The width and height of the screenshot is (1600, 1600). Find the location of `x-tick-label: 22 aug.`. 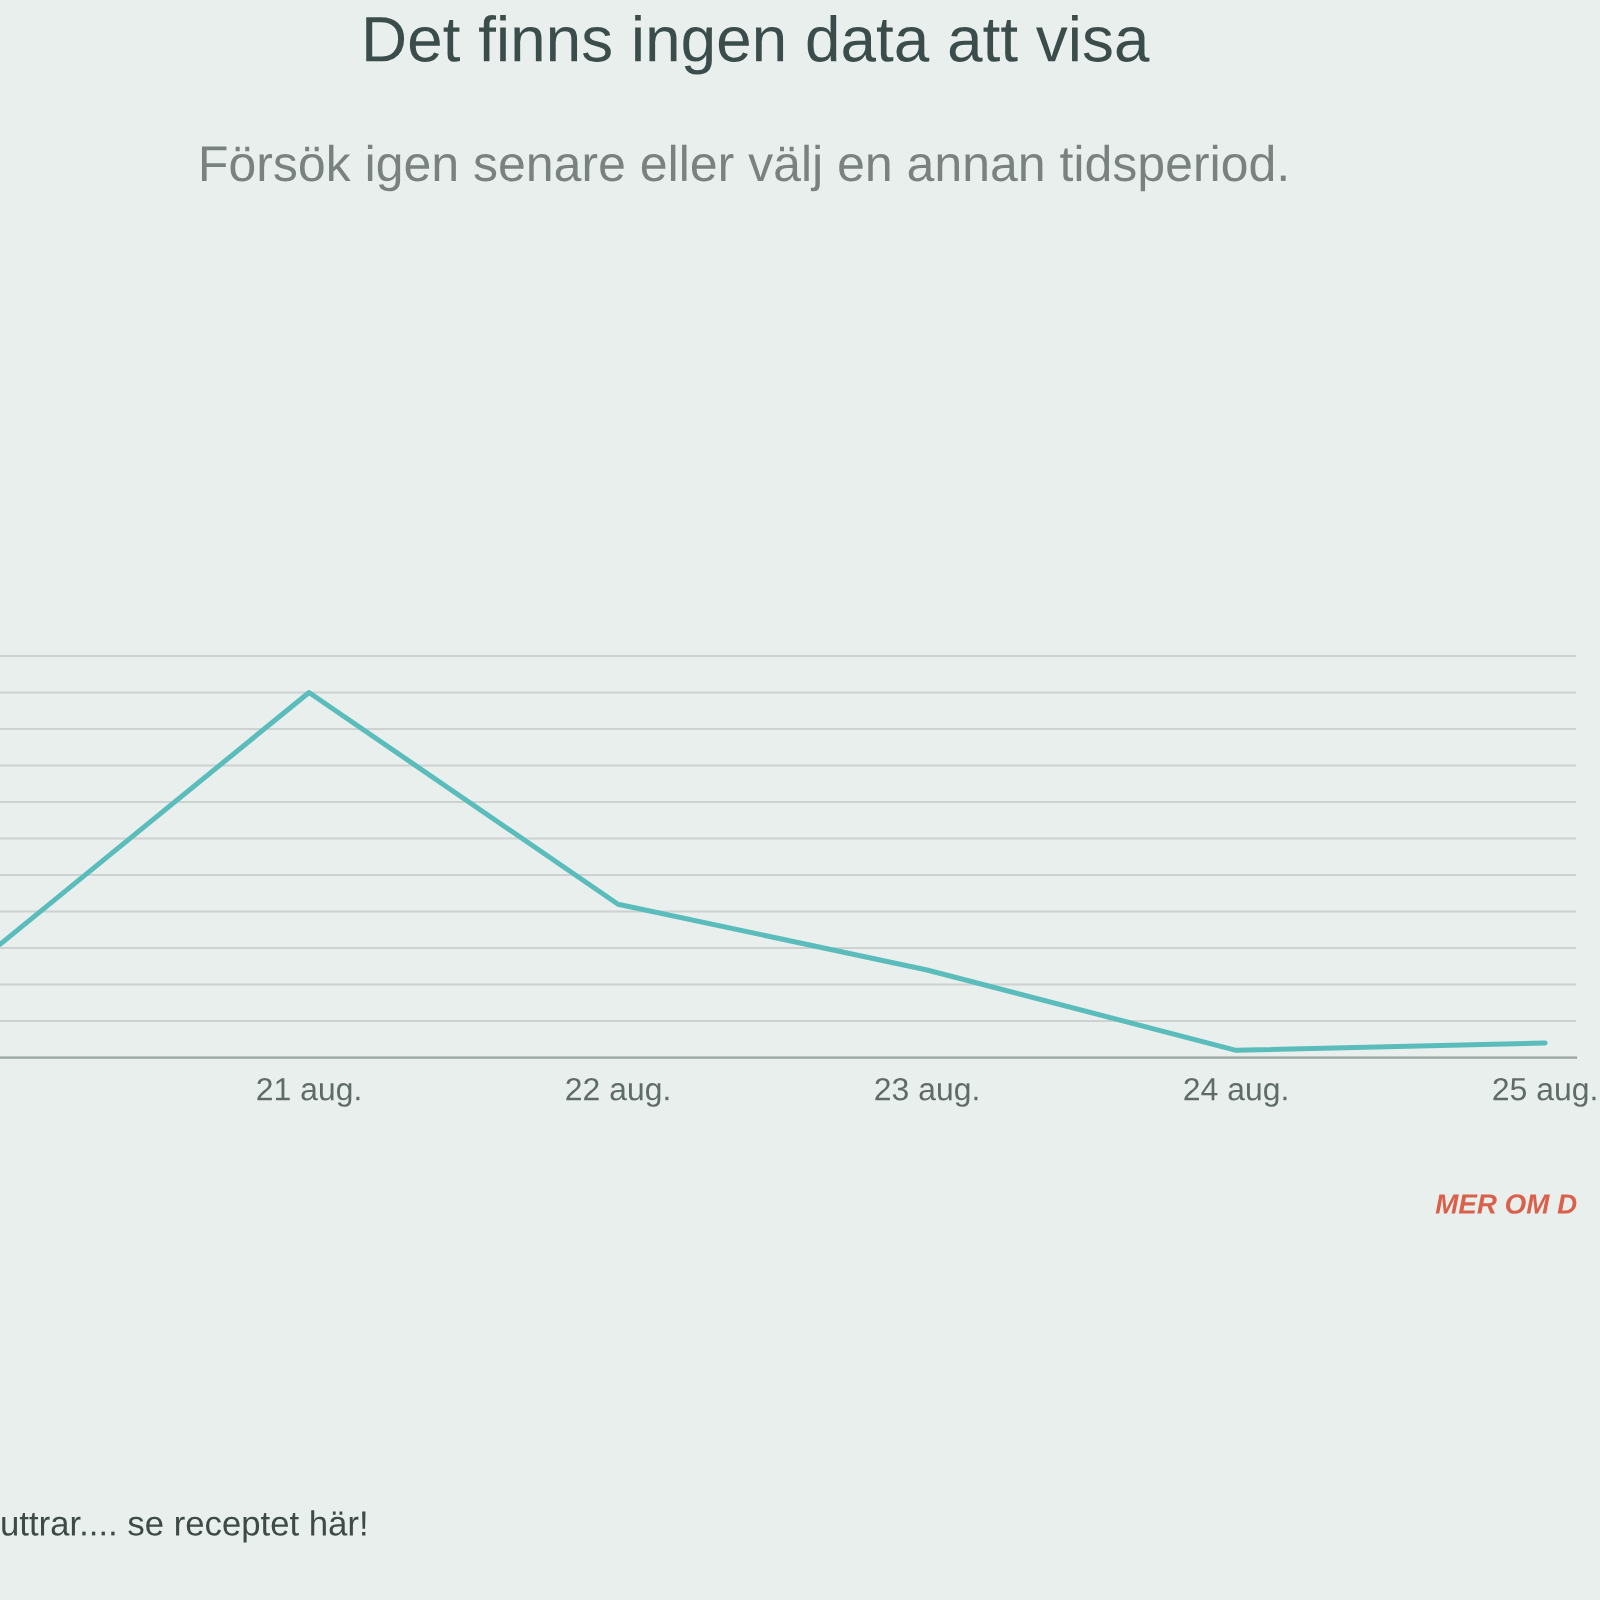

x-tick-label: 22 aug. is located at coordinates (617, 1092).